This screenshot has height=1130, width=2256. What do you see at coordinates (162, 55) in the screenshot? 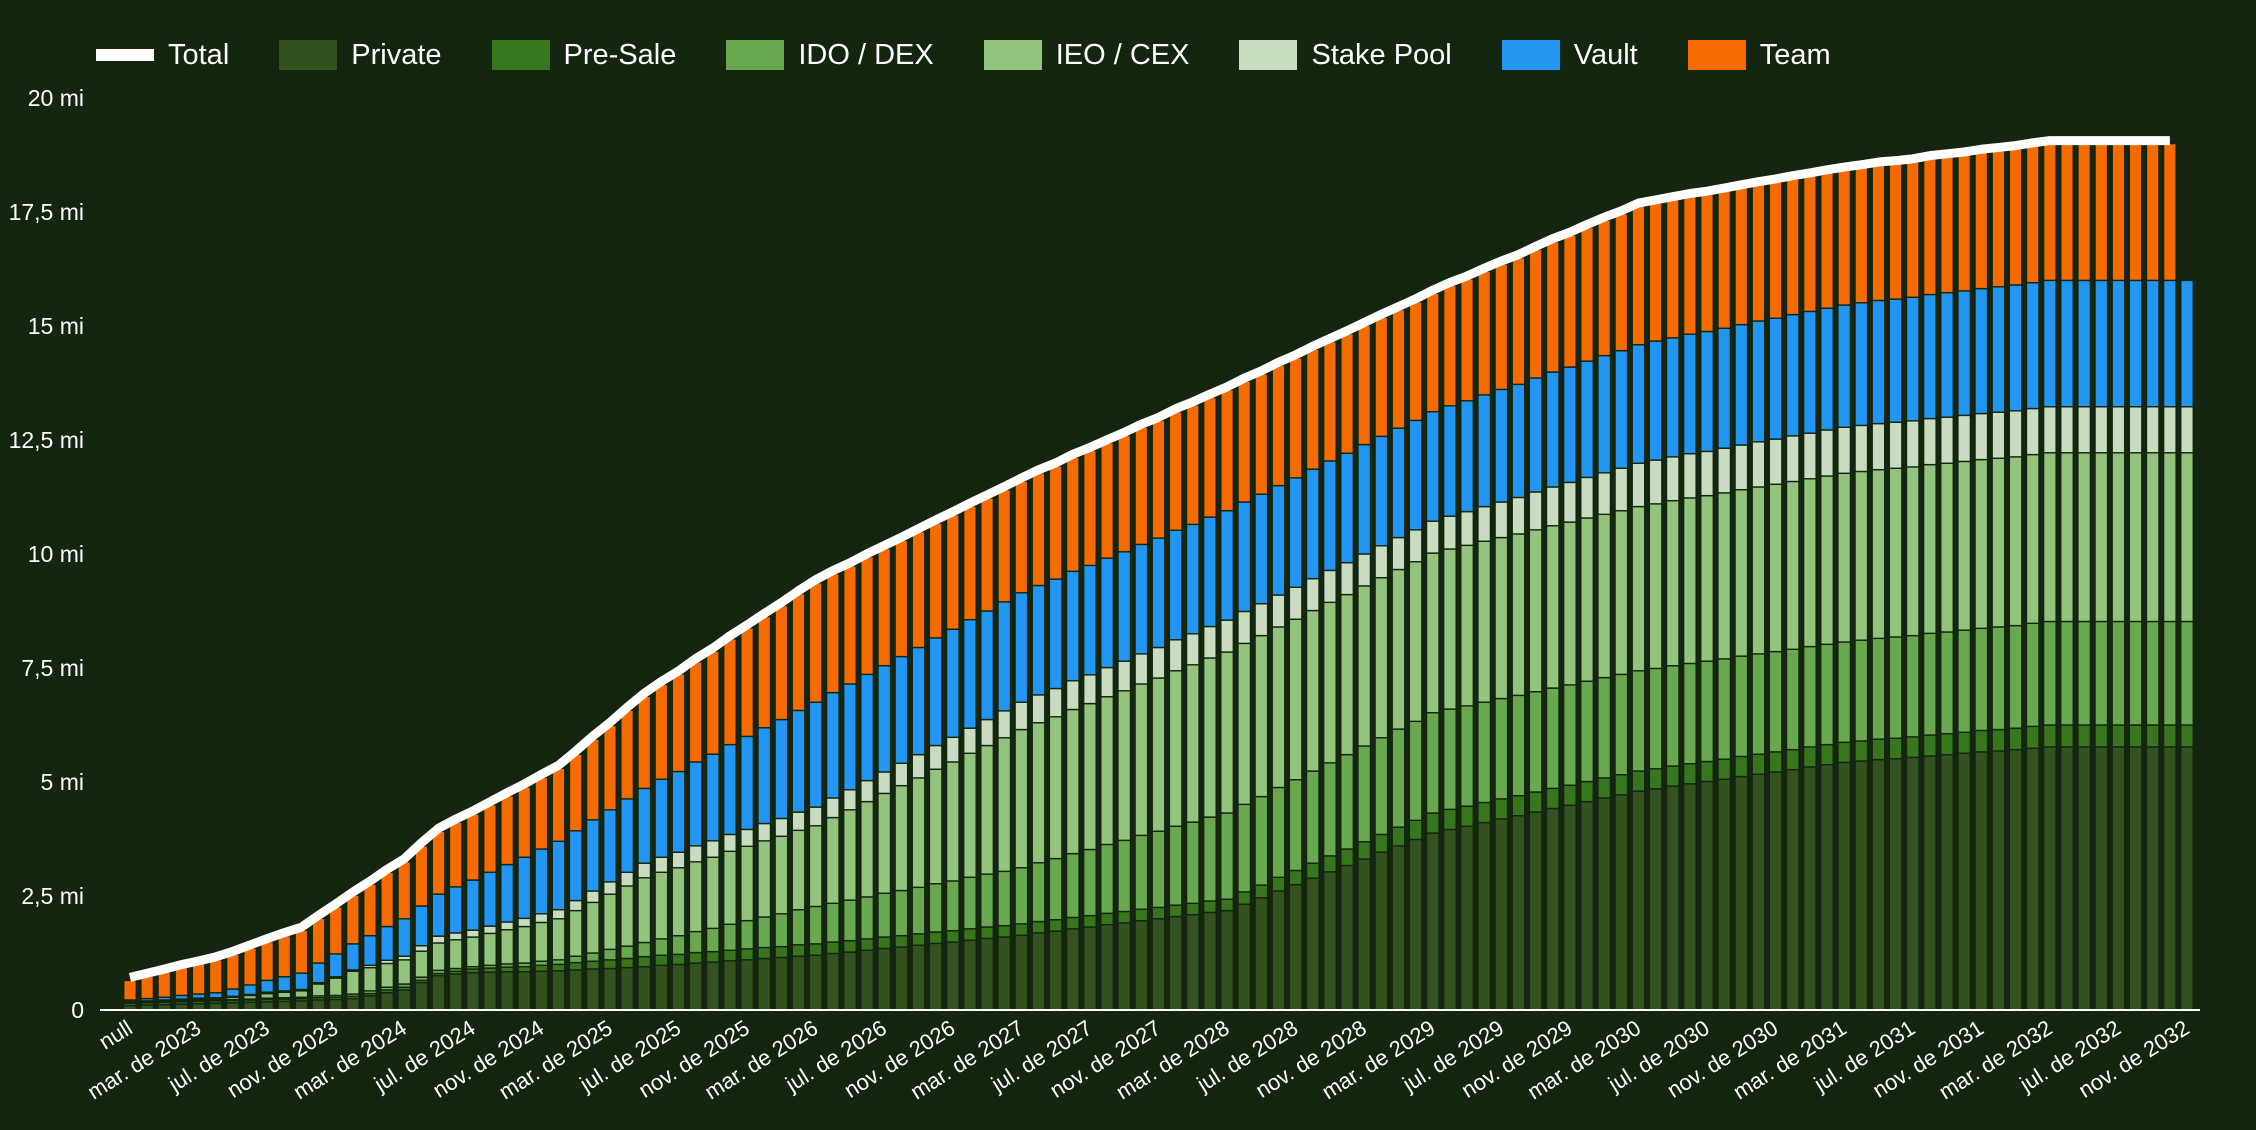
I see `legend-item-total: Total` at bounding box center [162, 55].